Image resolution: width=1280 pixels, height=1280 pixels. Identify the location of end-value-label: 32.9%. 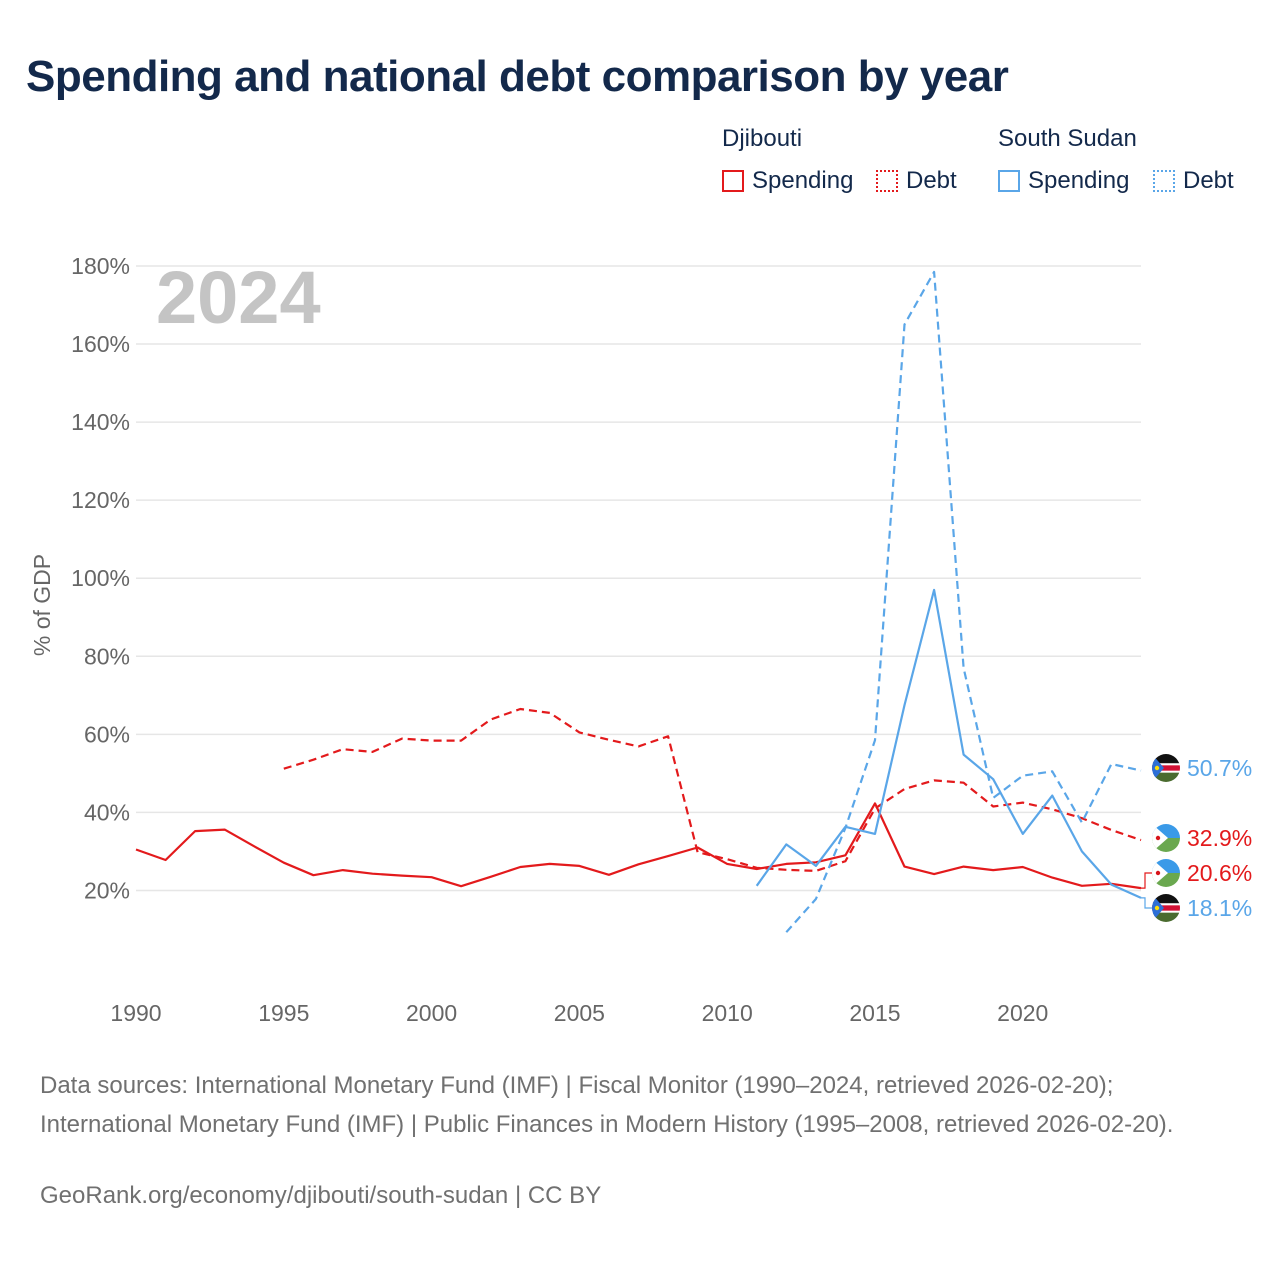
(1219, 838).